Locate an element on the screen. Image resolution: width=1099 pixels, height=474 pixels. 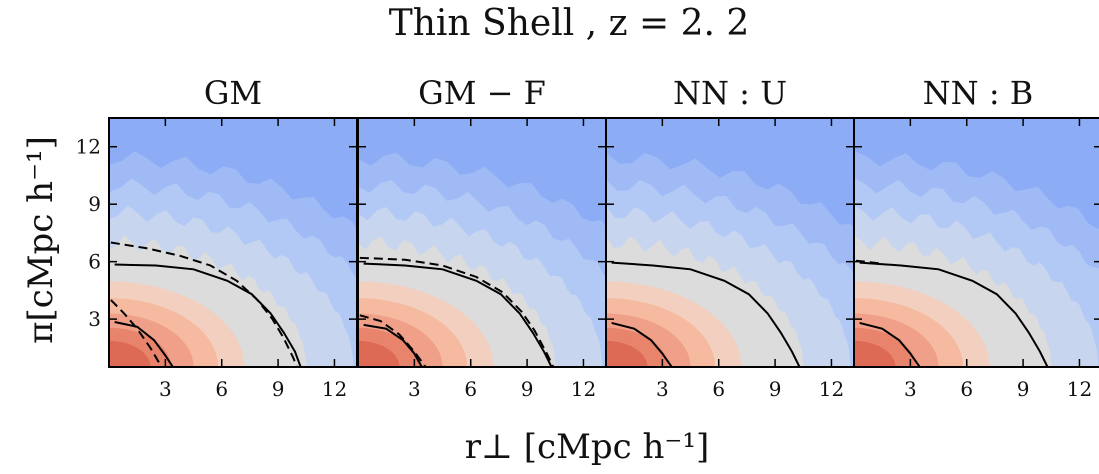
y-tick-label: 9 is located at coordinates (94, 204).